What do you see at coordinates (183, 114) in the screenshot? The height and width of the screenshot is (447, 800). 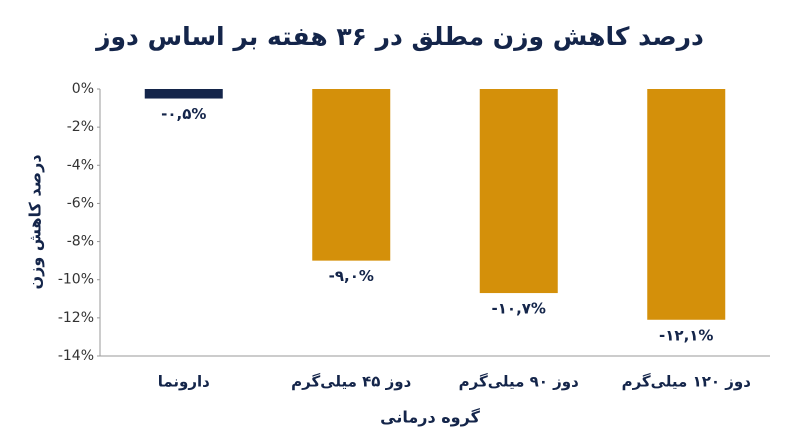 I see `value-label: -۰,۵%` at bounding box center [183, 114].